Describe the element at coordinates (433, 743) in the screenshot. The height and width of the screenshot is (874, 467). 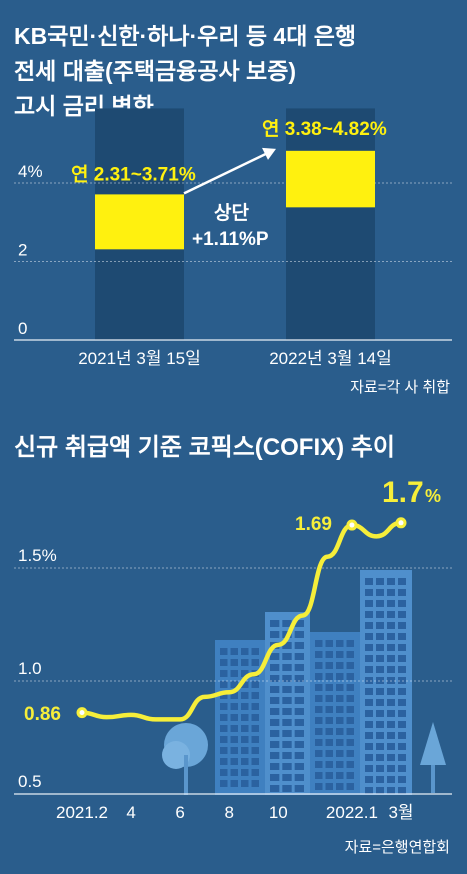
I see `tree-right` at that location.